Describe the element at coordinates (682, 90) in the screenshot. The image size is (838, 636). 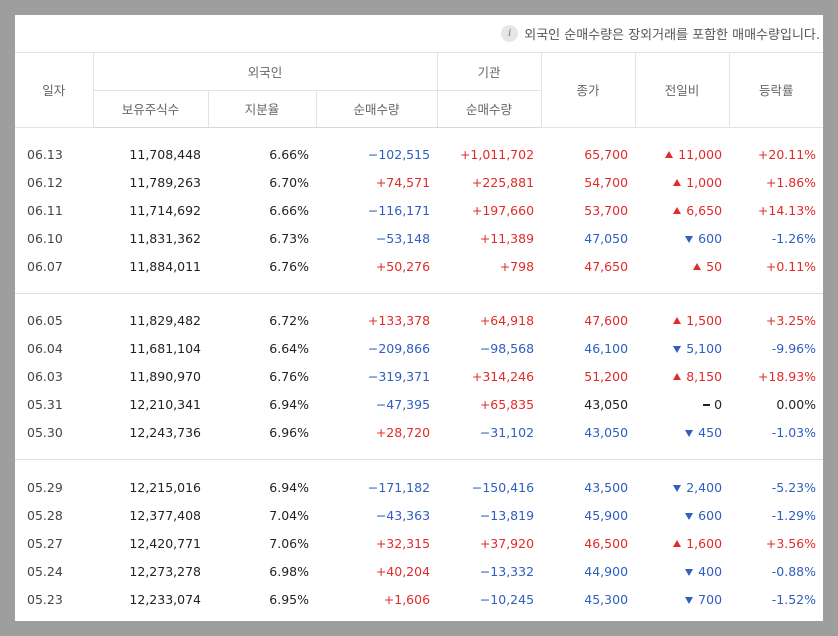
I see `header-change: 전일비` at that location.